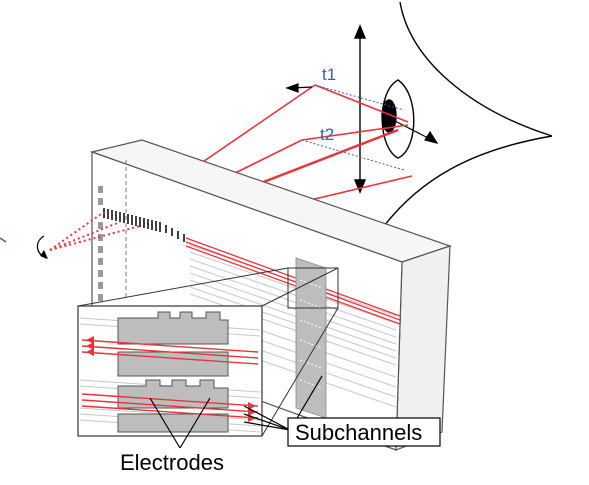  Describe the element at coordinates (299, 88) in the screenshot. I see `beam-direction-arrow` at that location.